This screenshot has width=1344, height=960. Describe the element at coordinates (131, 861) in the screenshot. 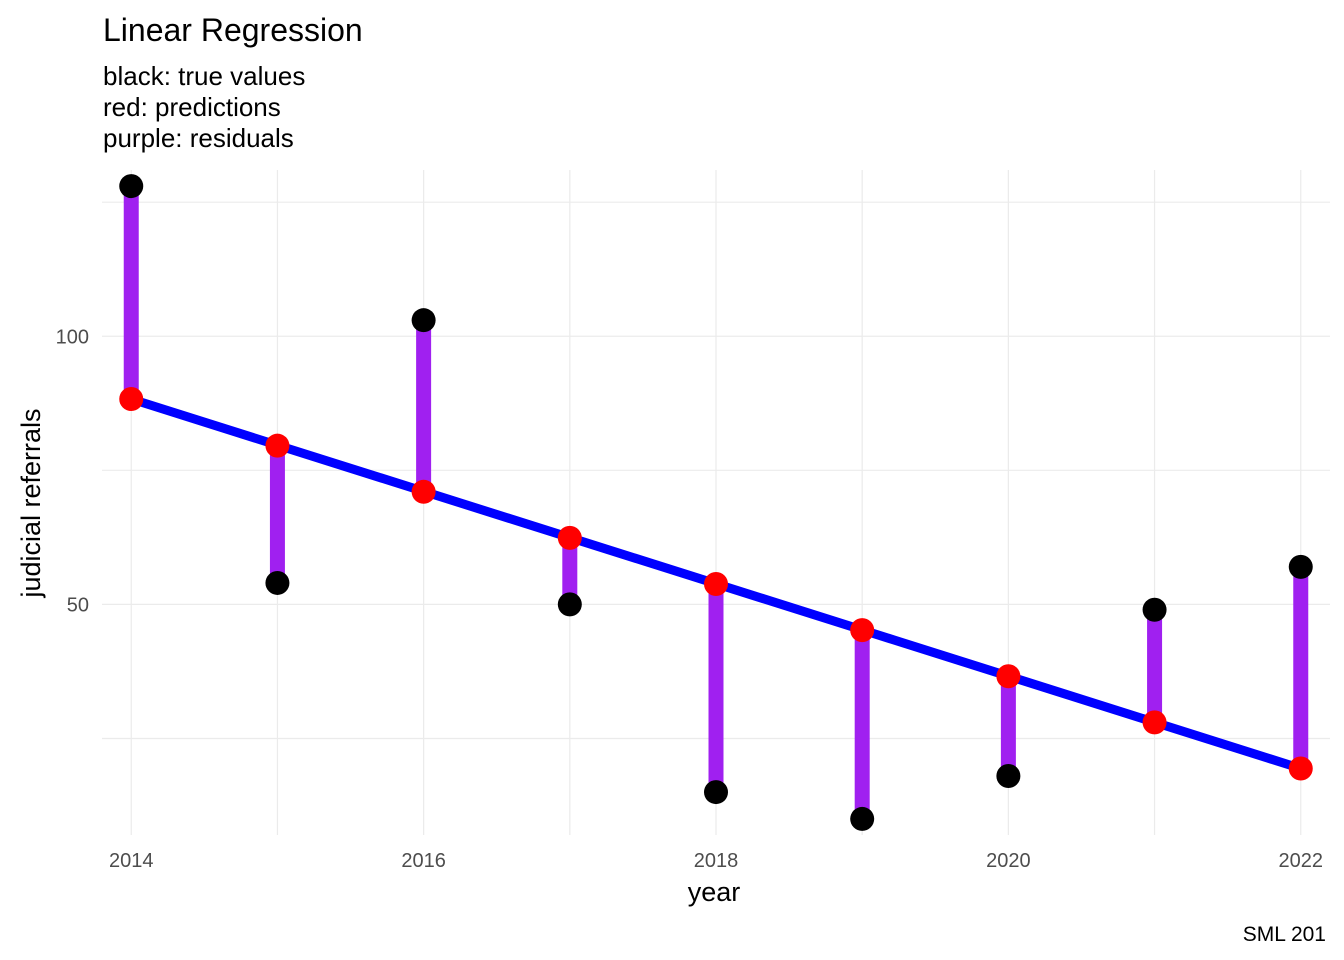

I see `x-tick-label: 2014` at that location.